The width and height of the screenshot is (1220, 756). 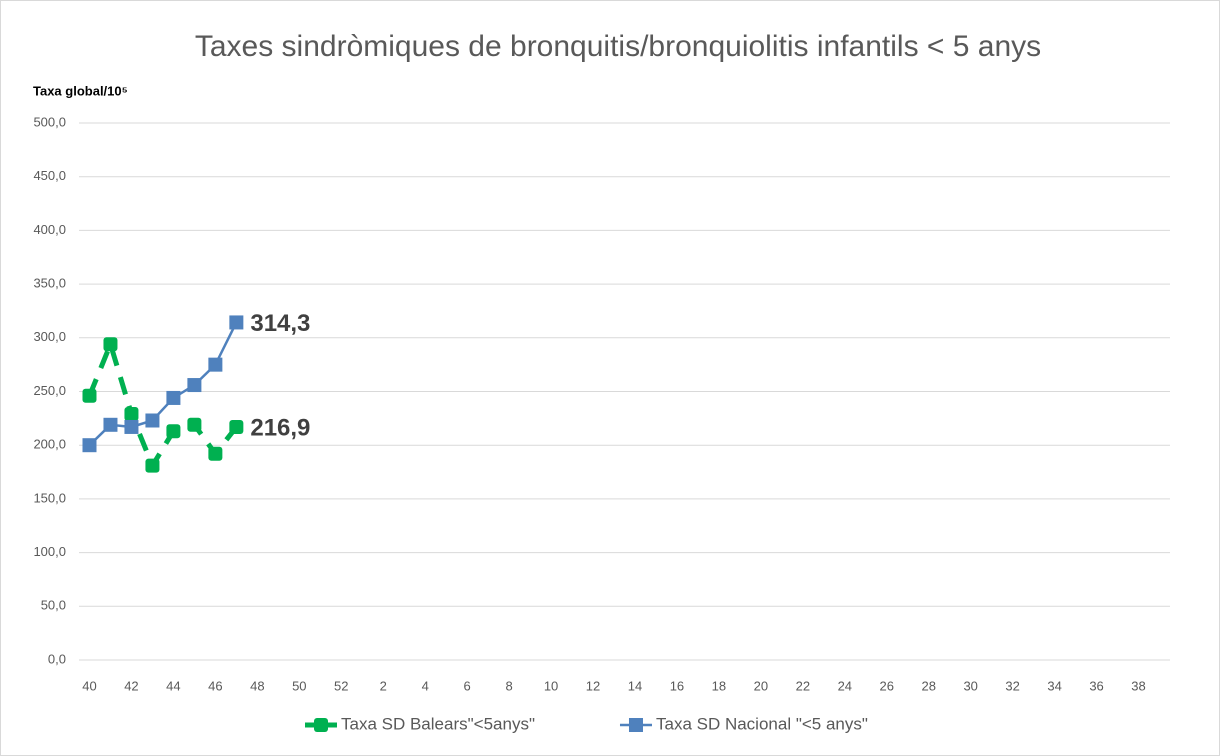 What do you see at coordinates (803, 685) in the screenshot?
I see `x-tick-label: 22` at bounding box center [803, 685].